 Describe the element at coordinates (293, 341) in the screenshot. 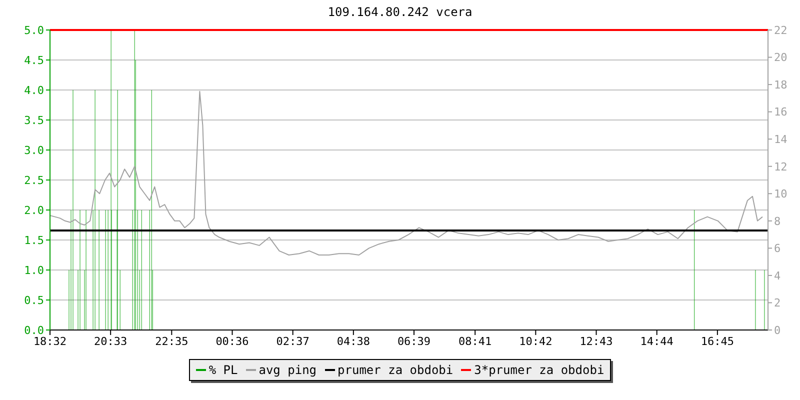

I see `x-tick-label: 02:37` at that location.